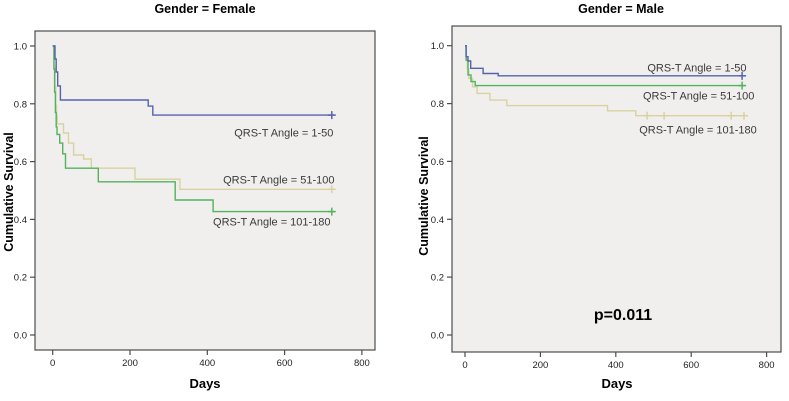 The height and width of the screenshot is (401, 789). Describe the element at coordinates (205, 9) in the screenshot. I see `panel-female-title: Gender = Female` at that location.